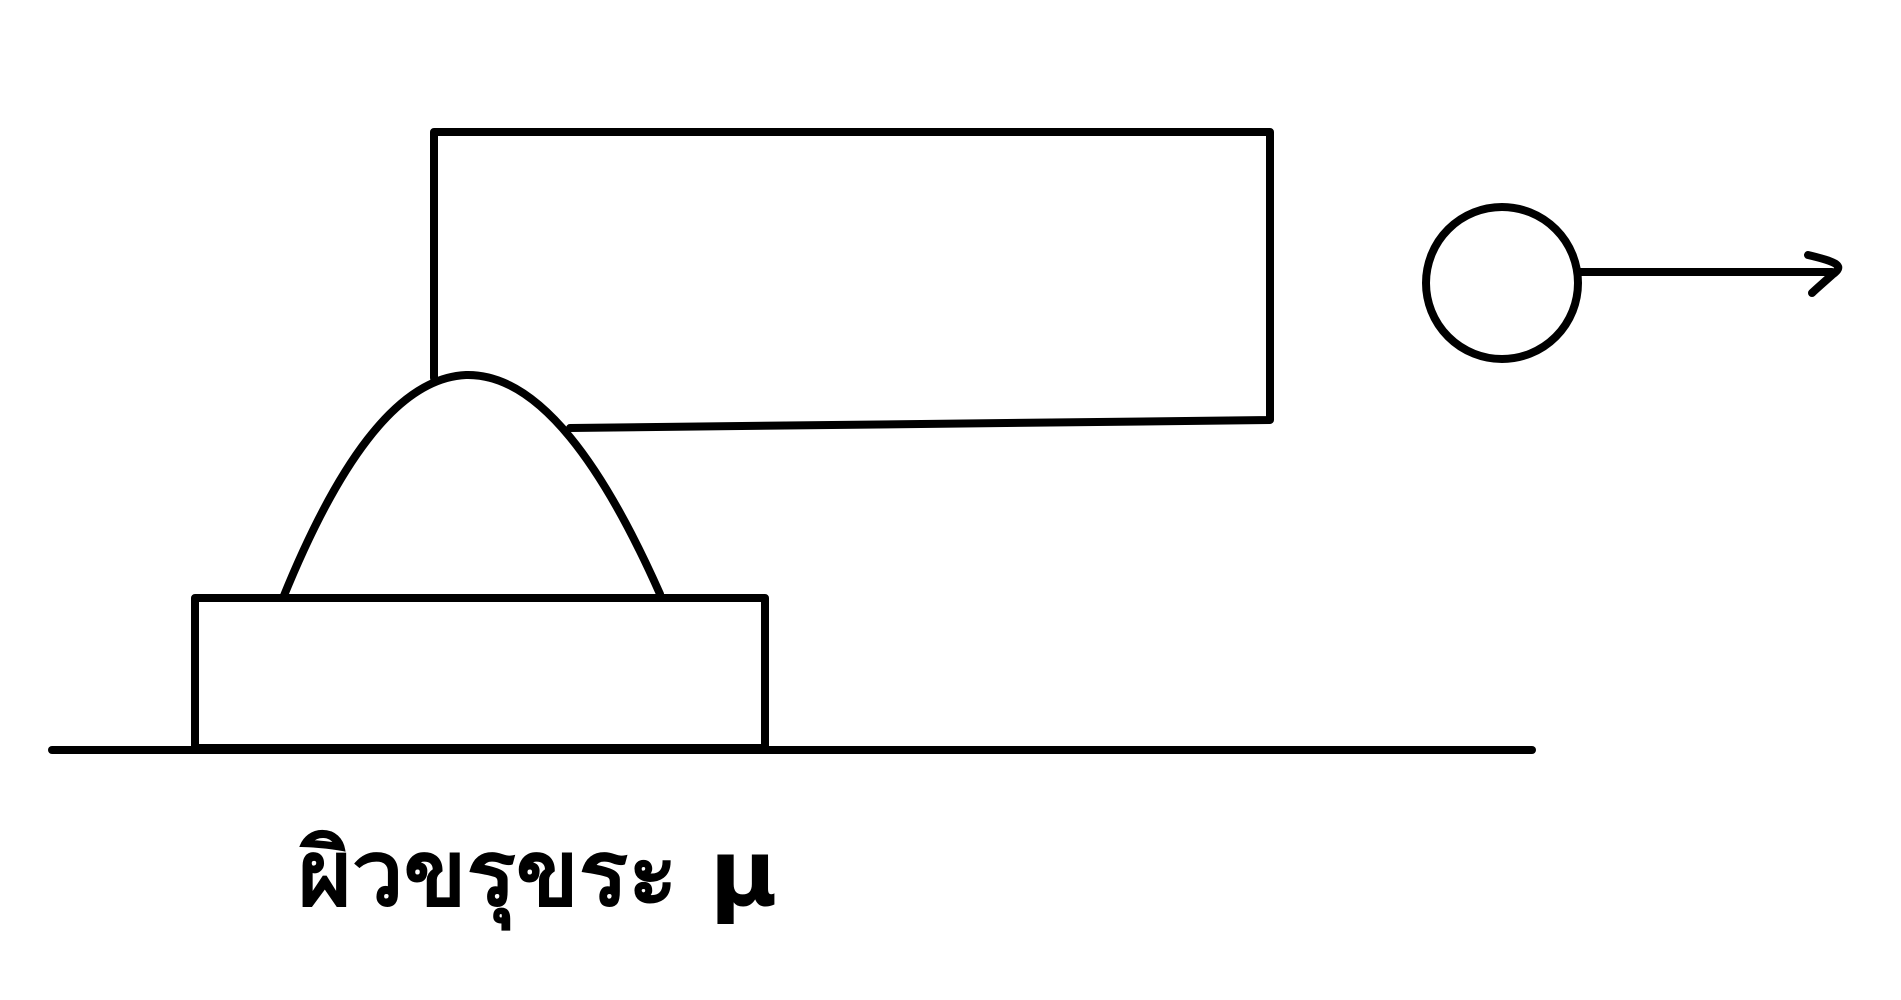 The height and width of the screenshot is (1000, 1901). Describe the element at coordinates (480, 673) in the screenshot. I see `cart-base-block` at that location.